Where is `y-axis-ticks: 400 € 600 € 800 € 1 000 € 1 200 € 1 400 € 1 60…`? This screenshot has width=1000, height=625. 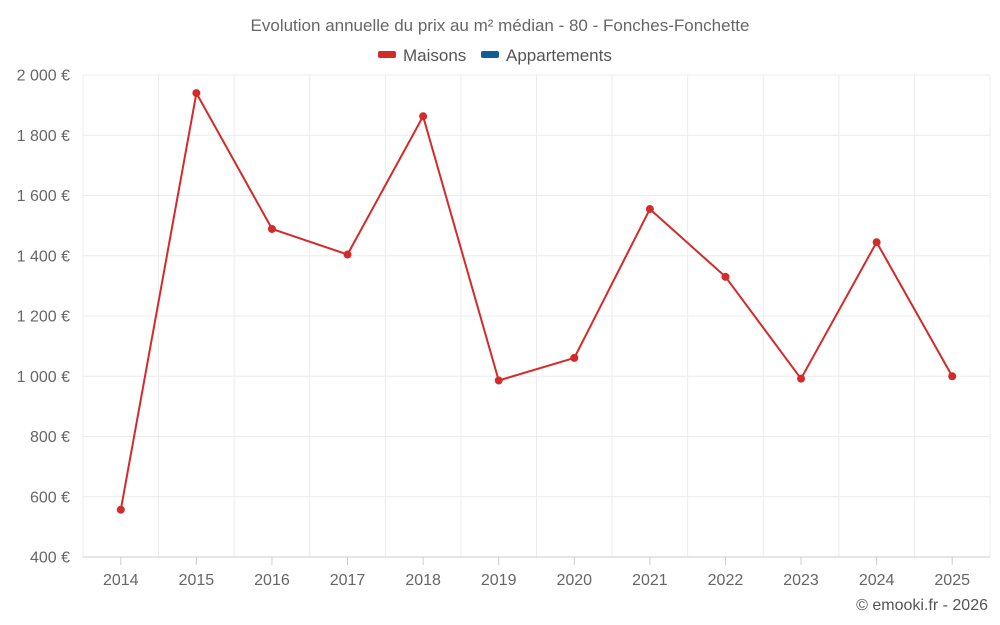 y-axis-ticks: 400 € 600 € 800 € 1 000 € 1 200 € 1 400 € 1 60… is located at coordinates (43, 317).